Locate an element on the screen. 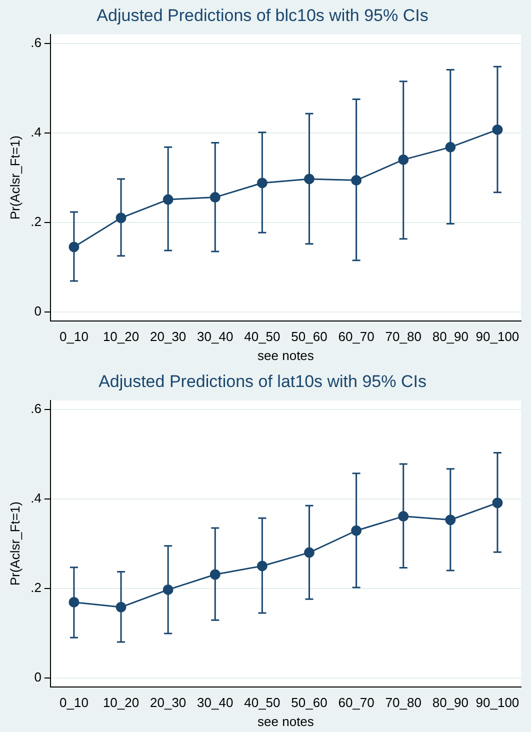 This screenshot has width=531, height=732. chart-title: Adjusted Predictions of blc10s with 95% CIs is located at coordinates (262, 15).